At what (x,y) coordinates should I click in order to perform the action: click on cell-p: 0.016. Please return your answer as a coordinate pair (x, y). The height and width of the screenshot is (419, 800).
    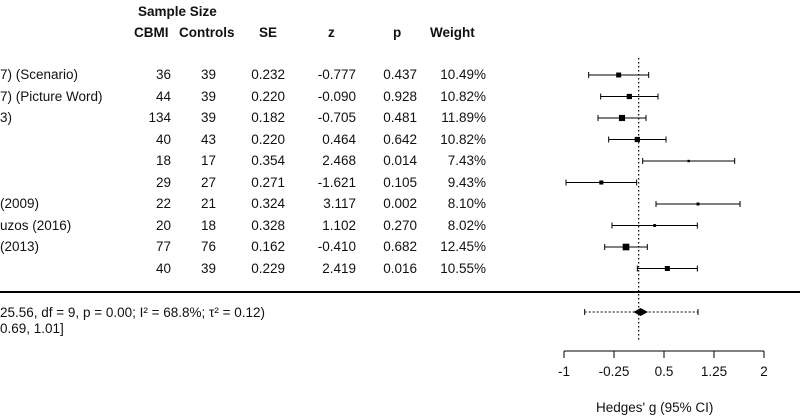
    Looking at the image, I should click on (400, 268).